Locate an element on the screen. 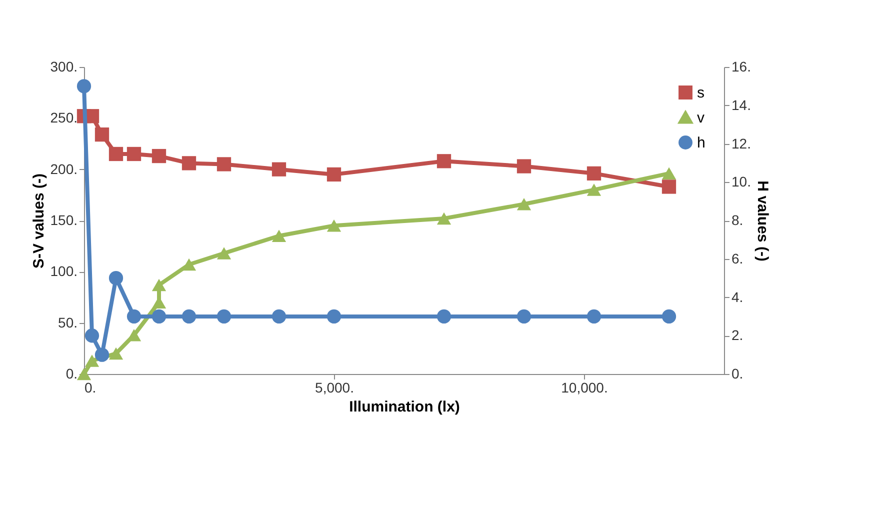 The image size is (895, 520). x-tick-label: 0. is located at coordinates (90, 388).